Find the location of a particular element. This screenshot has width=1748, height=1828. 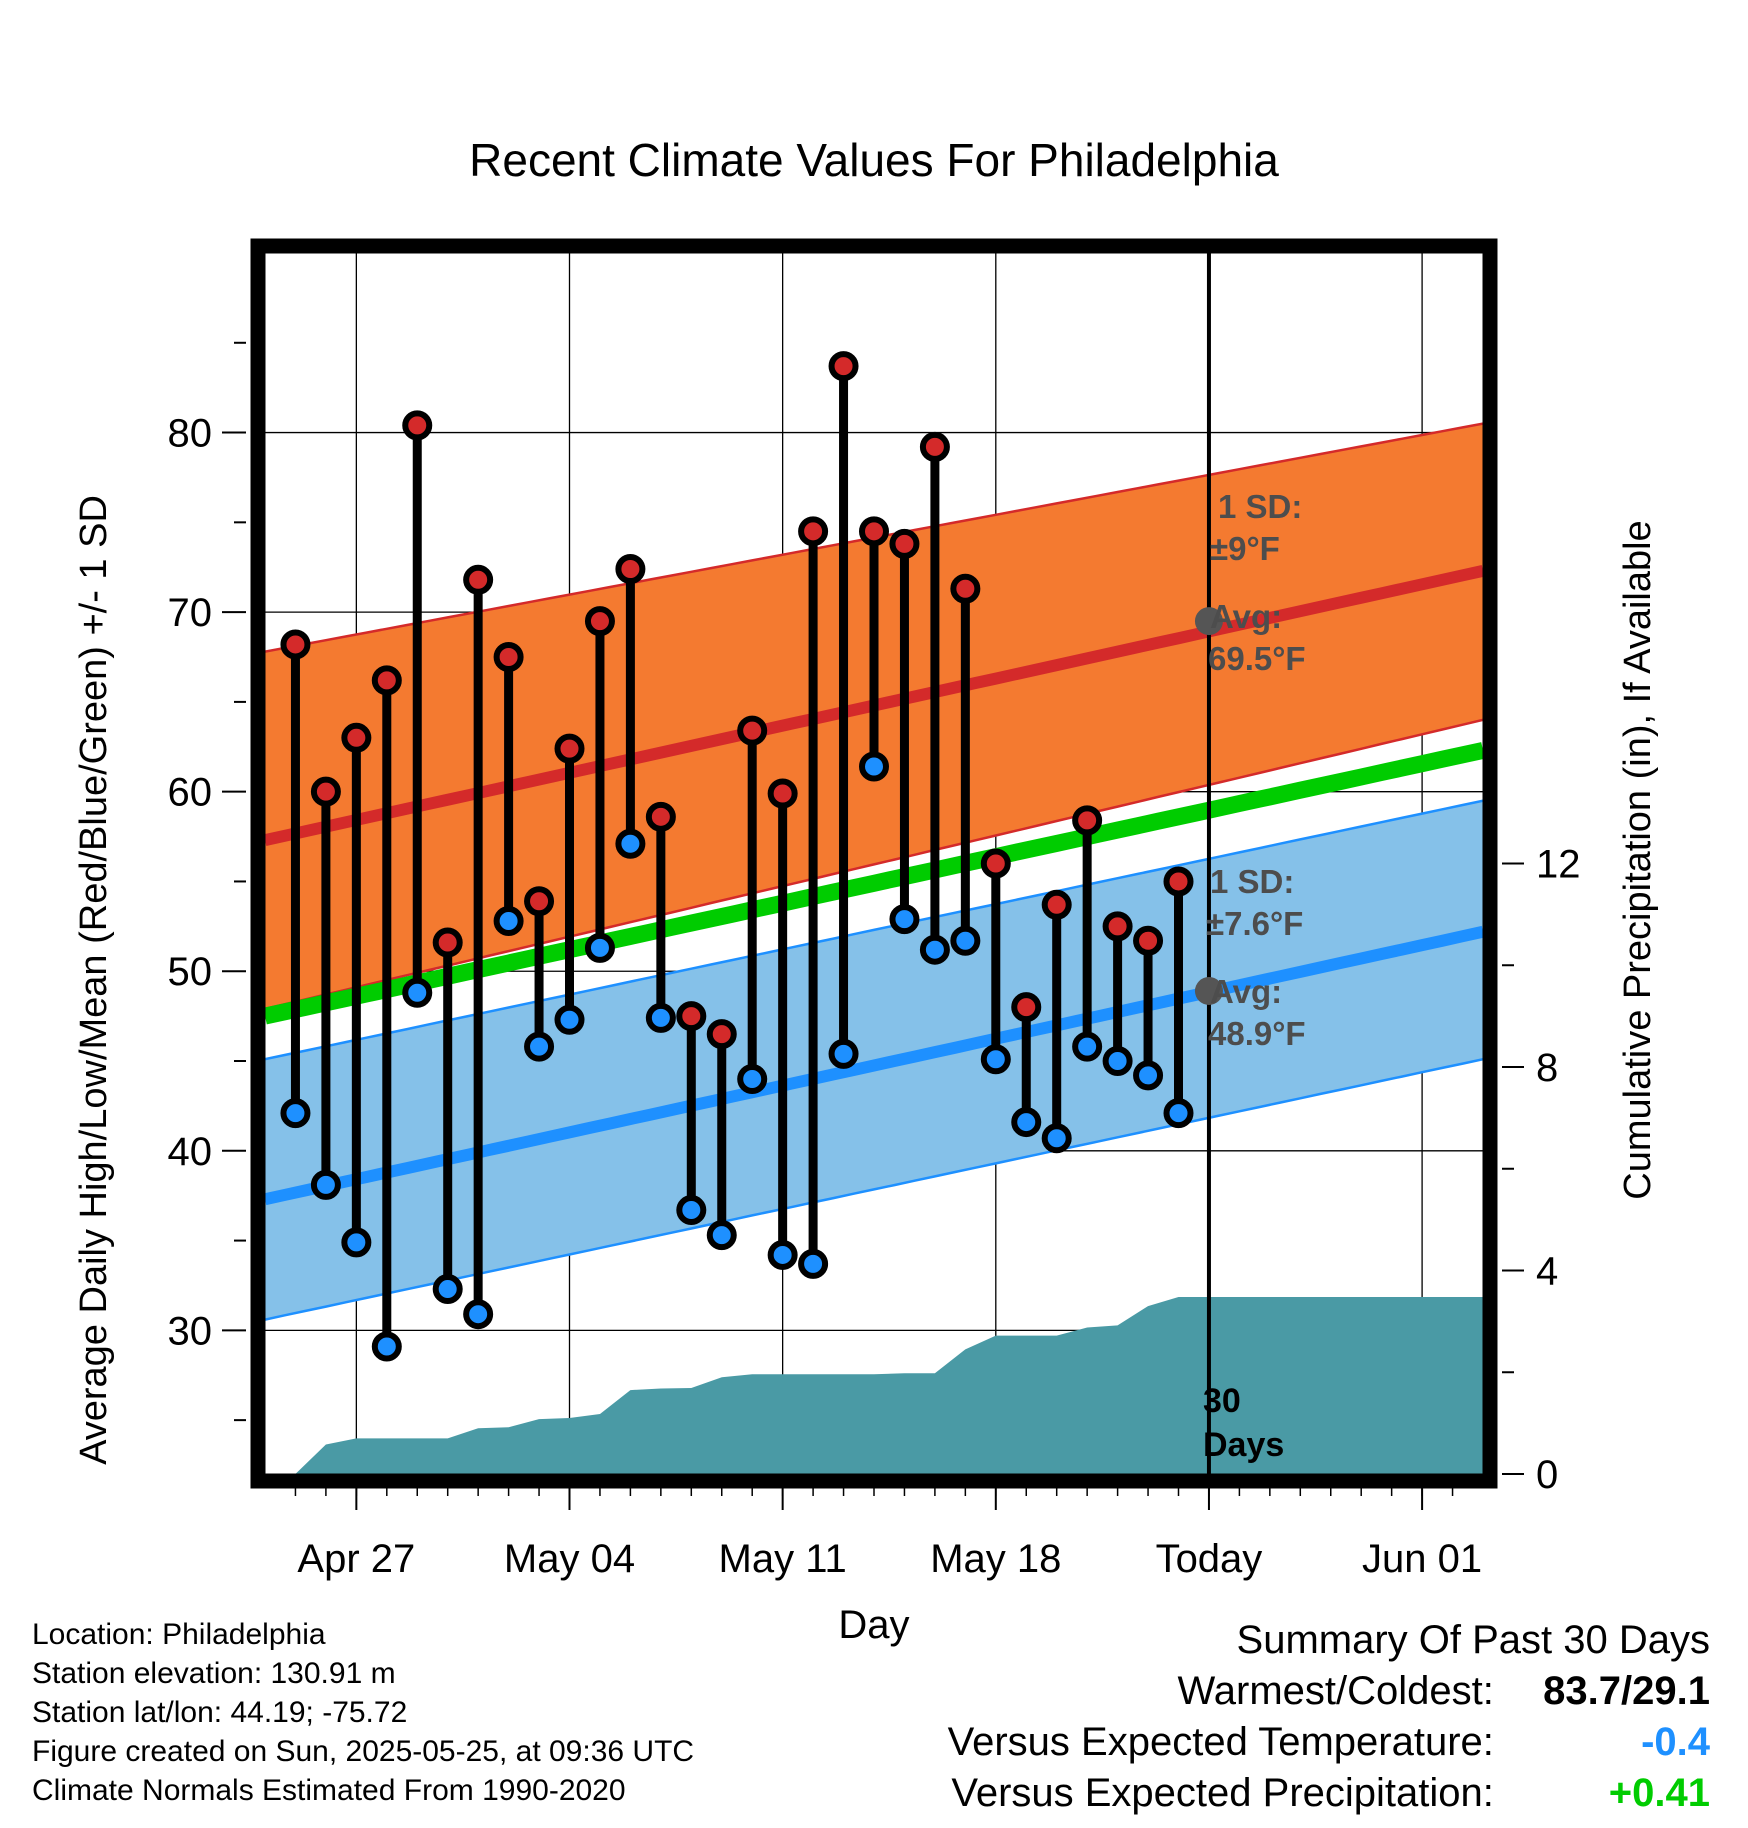

y-tick-label: 30 is located at coordinates (190, 1331).